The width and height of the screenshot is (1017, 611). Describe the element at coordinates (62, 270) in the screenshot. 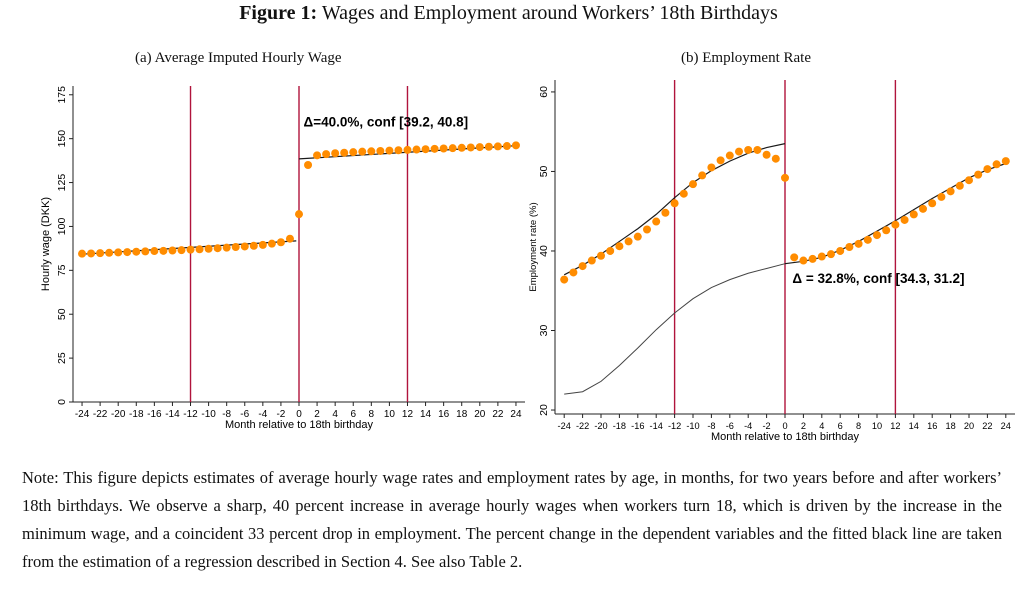

I see `y-tick-label: 75` at that location.